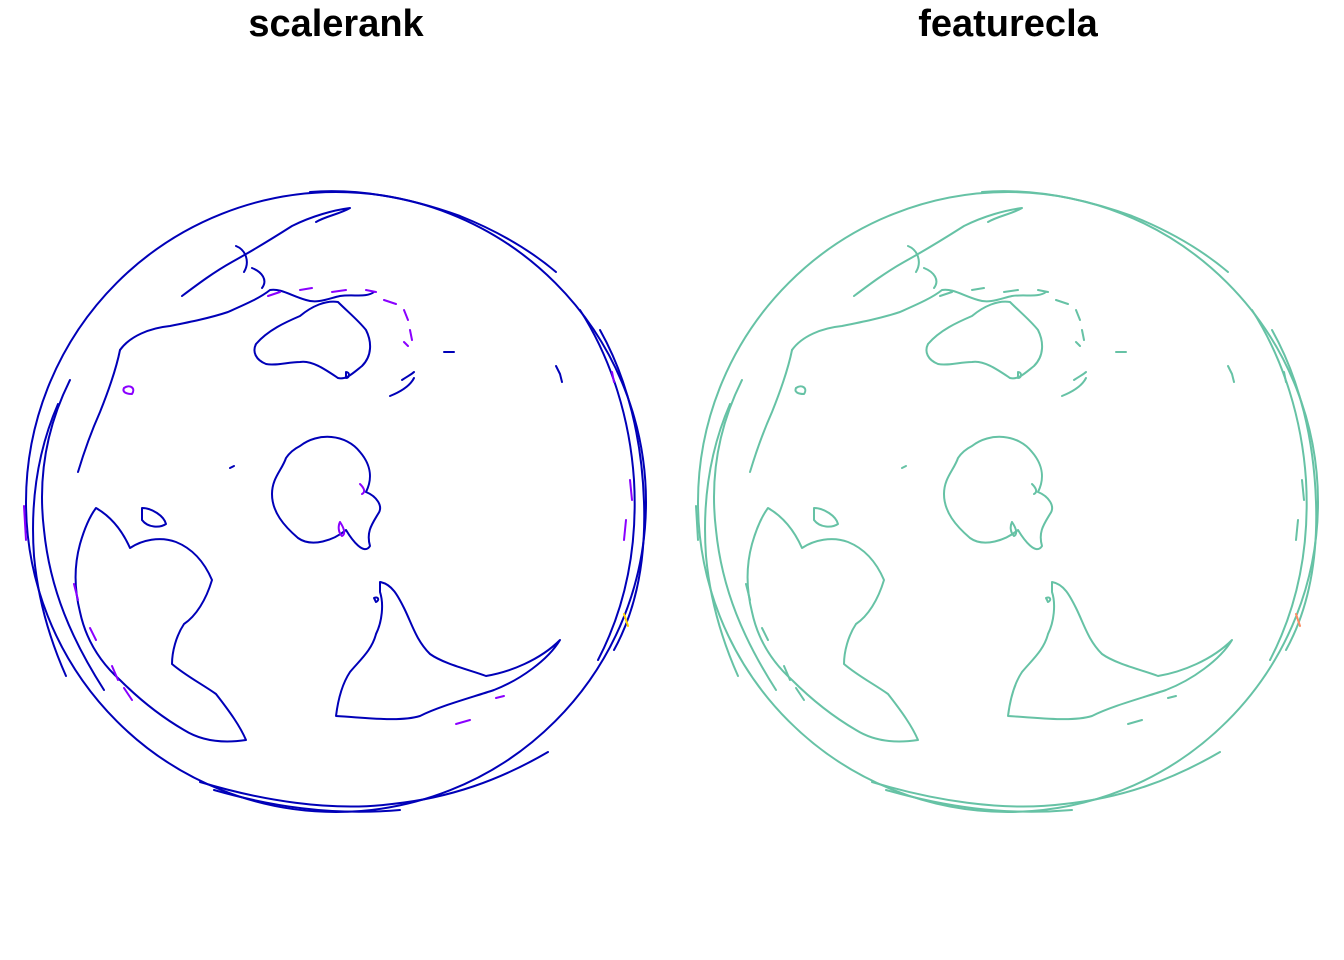  Describe the element at coordinates (336, 24) in the screenshot. I see `panel-title: scalerank` at that location.